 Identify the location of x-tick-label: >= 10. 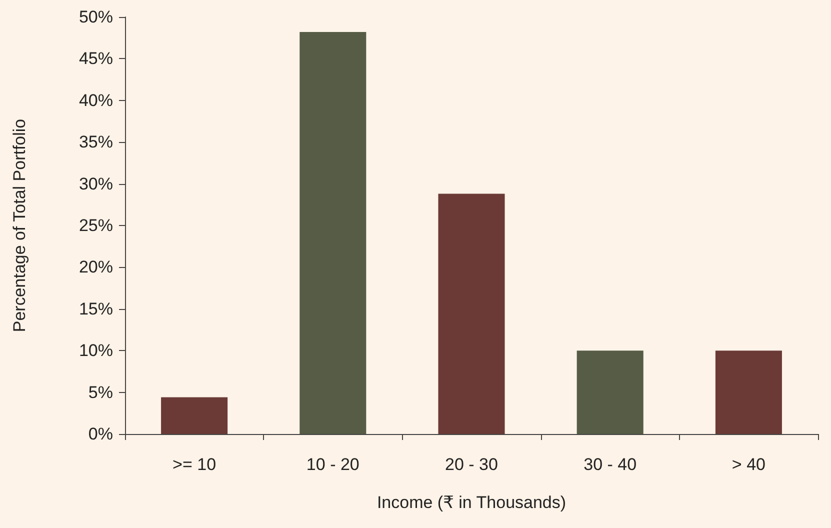
(194, 464).